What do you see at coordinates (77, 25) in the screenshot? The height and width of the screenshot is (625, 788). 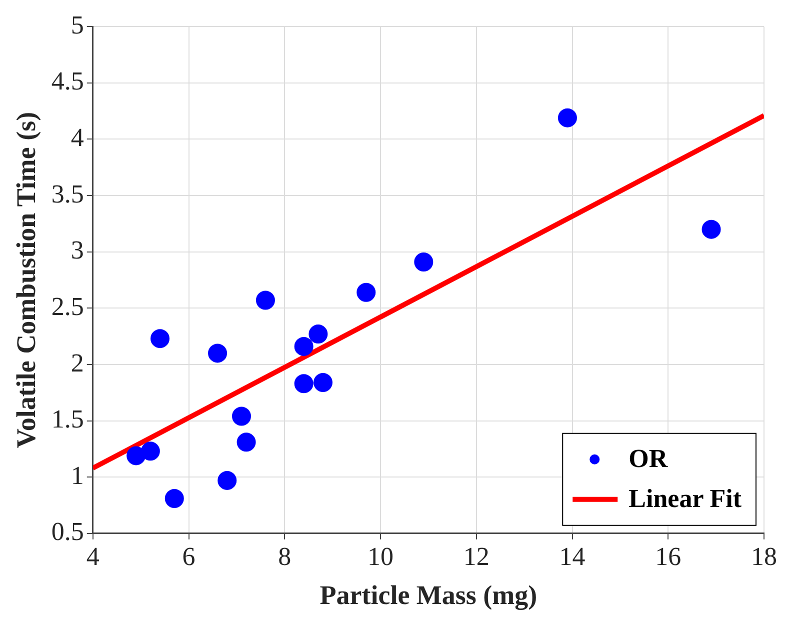 I see `y-tick-label: 5` at bounding box center [77, 25].